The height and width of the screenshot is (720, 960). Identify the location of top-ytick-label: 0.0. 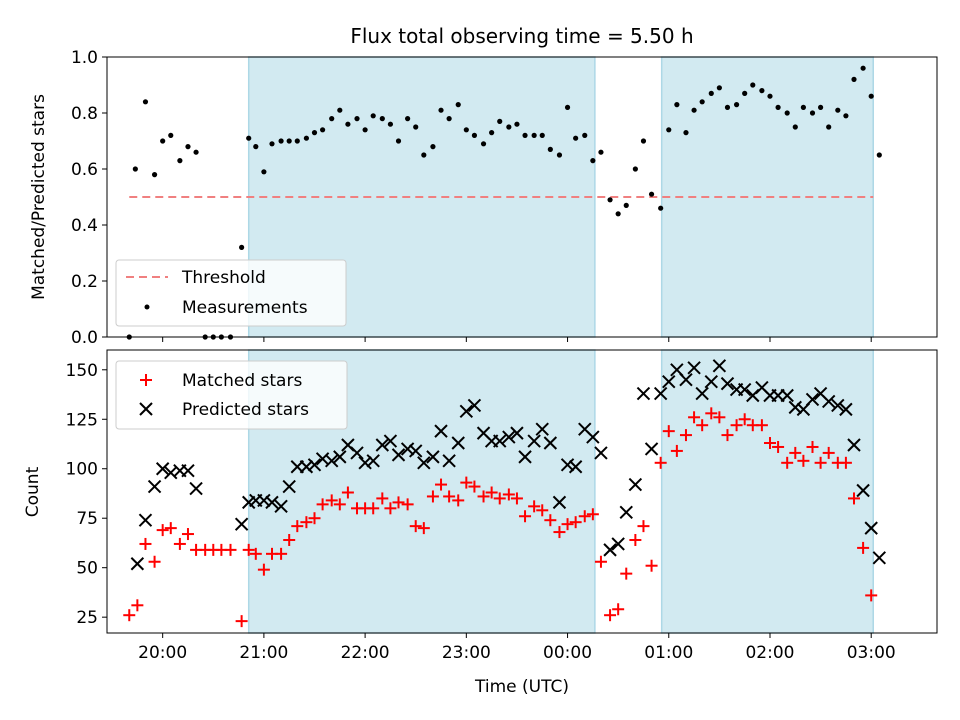
(84, 338).